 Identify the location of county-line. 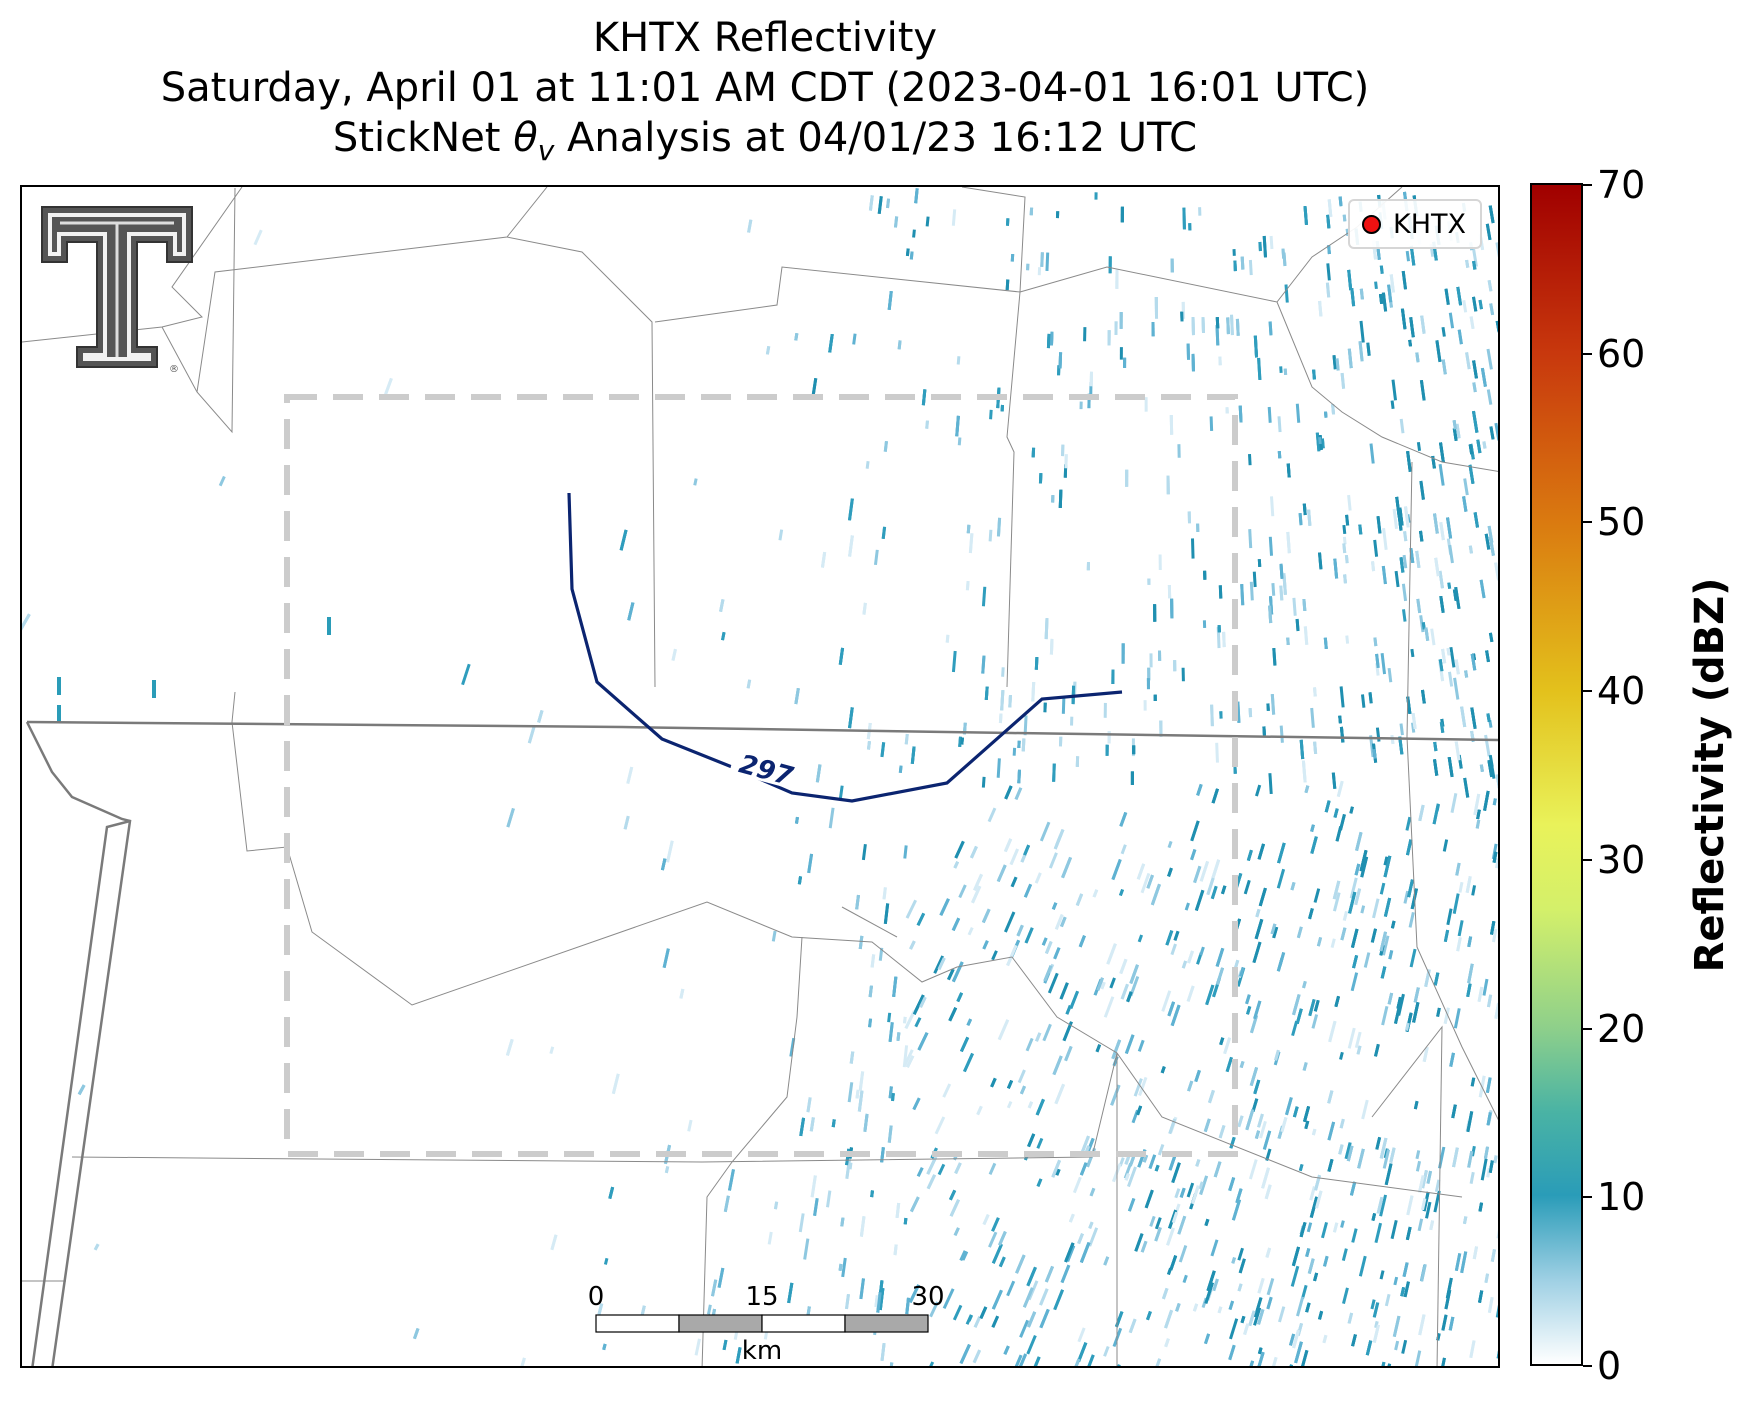
(1013, 489).